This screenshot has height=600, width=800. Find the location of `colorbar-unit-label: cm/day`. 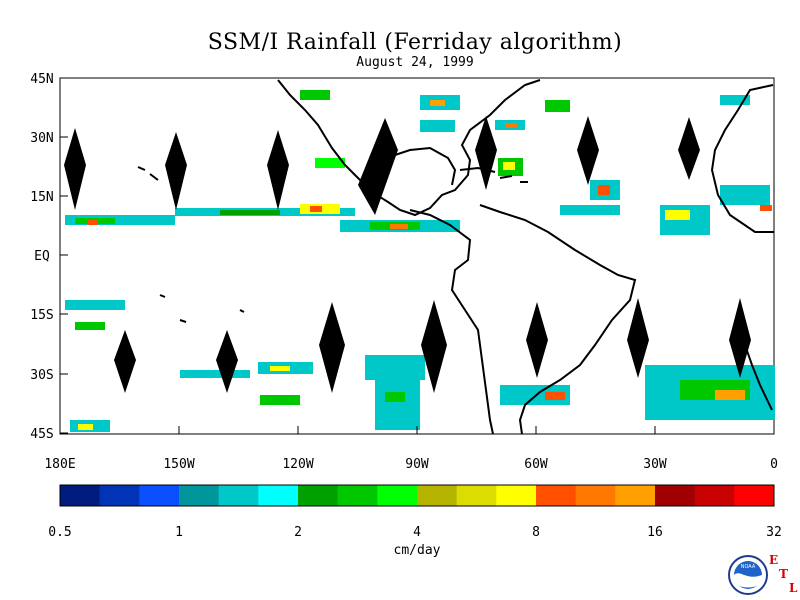

colorbar-unit-label: cm/day is located at coordinates (417, 550).